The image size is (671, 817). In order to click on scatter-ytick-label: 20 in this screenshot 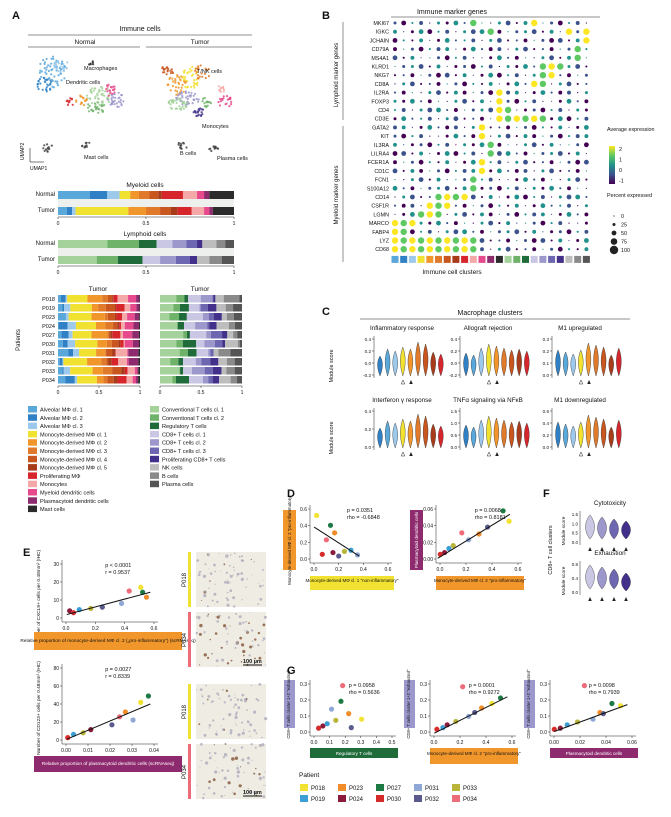, I will do `click(56, 723)`.